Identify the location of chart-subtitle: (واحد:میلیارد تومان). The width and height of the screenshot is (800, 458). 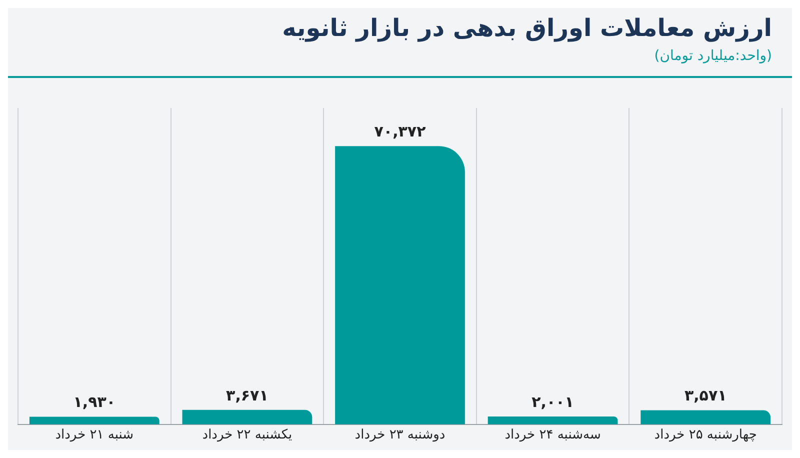
(712, 56).